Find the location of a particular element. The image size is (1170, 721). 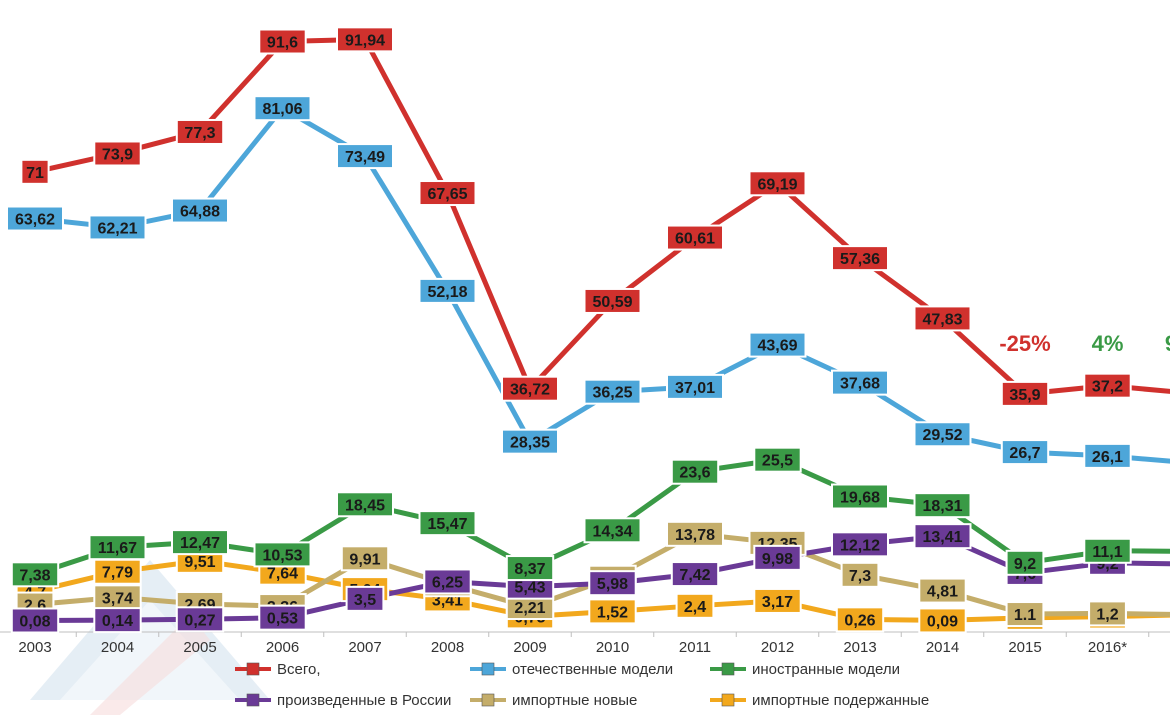

data-label: 81,06 is located at coordinates (282, 108).